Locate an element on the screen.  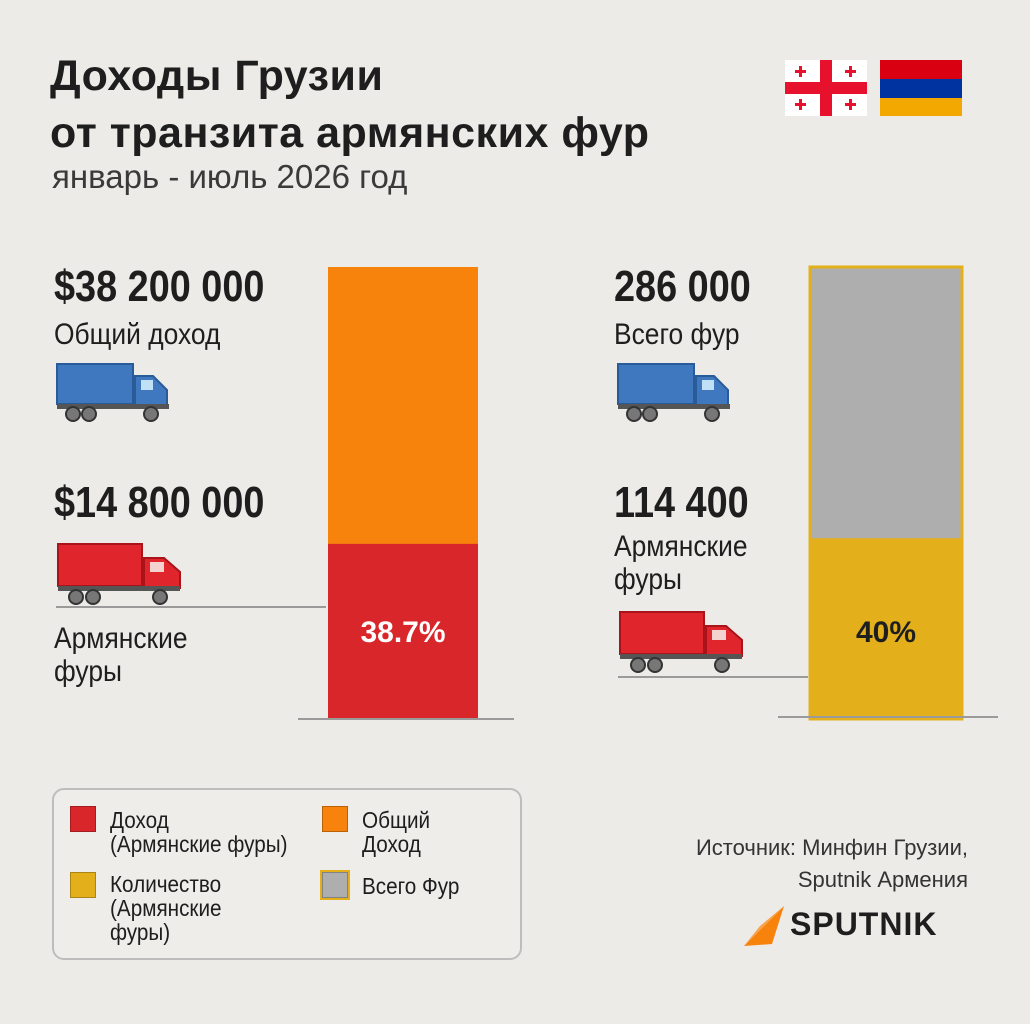
source-line: Sputnik Армения is located at coordinates (882, 879).